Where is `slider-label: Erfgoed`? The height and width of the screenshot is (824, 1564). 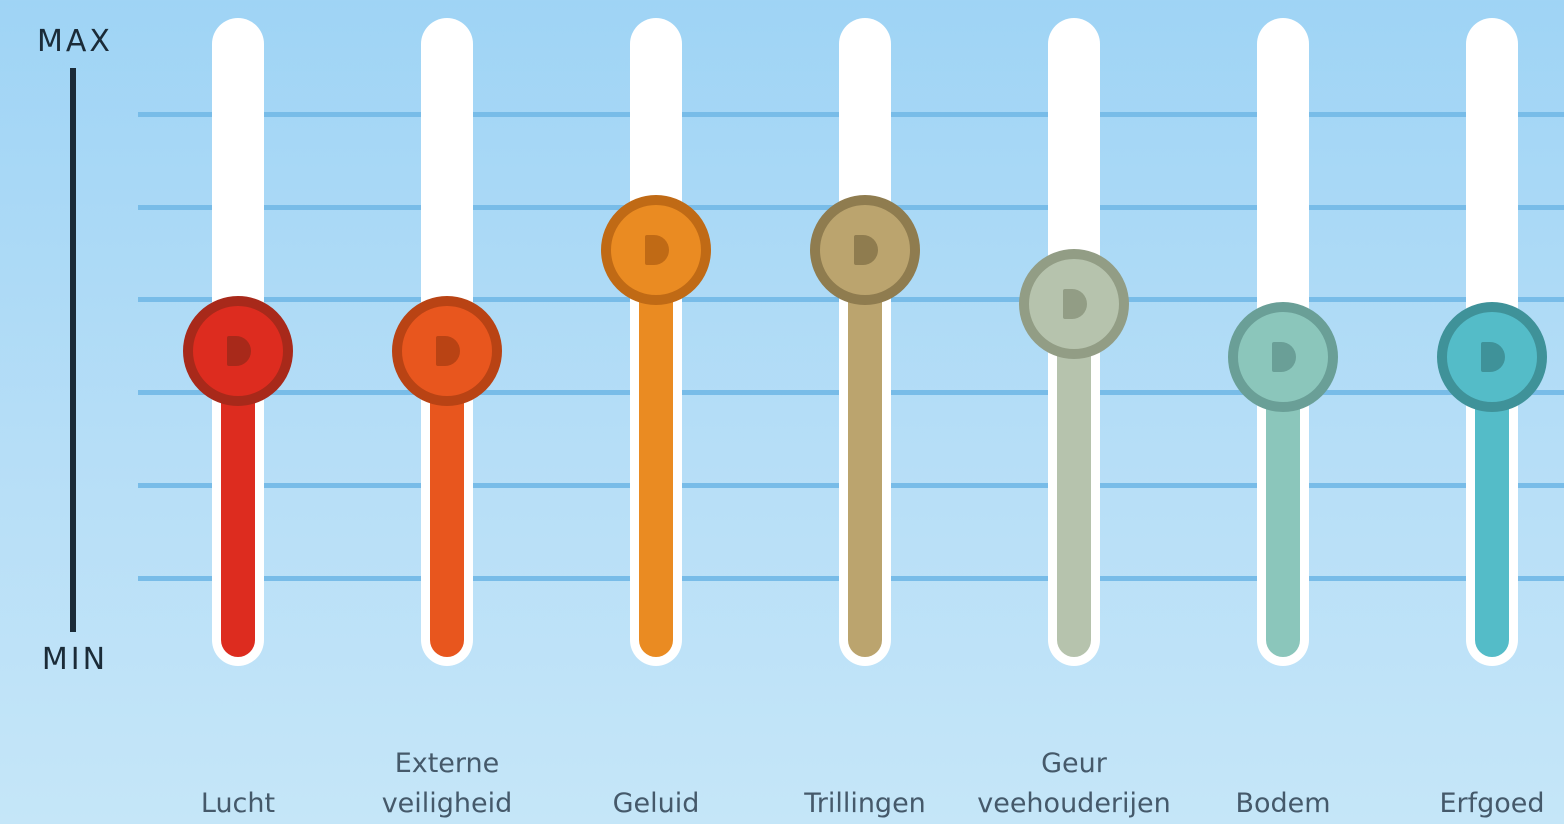 slider-label: Erfgoed is located at coordinates (1492, 803).